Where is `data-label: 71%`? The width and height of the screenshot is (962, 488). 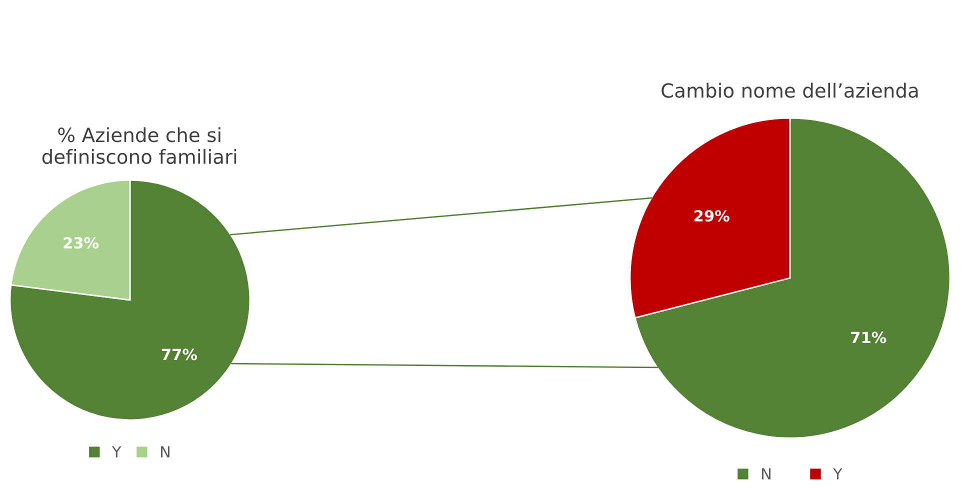 data-label: 71% is located at coordinates (868, 338).